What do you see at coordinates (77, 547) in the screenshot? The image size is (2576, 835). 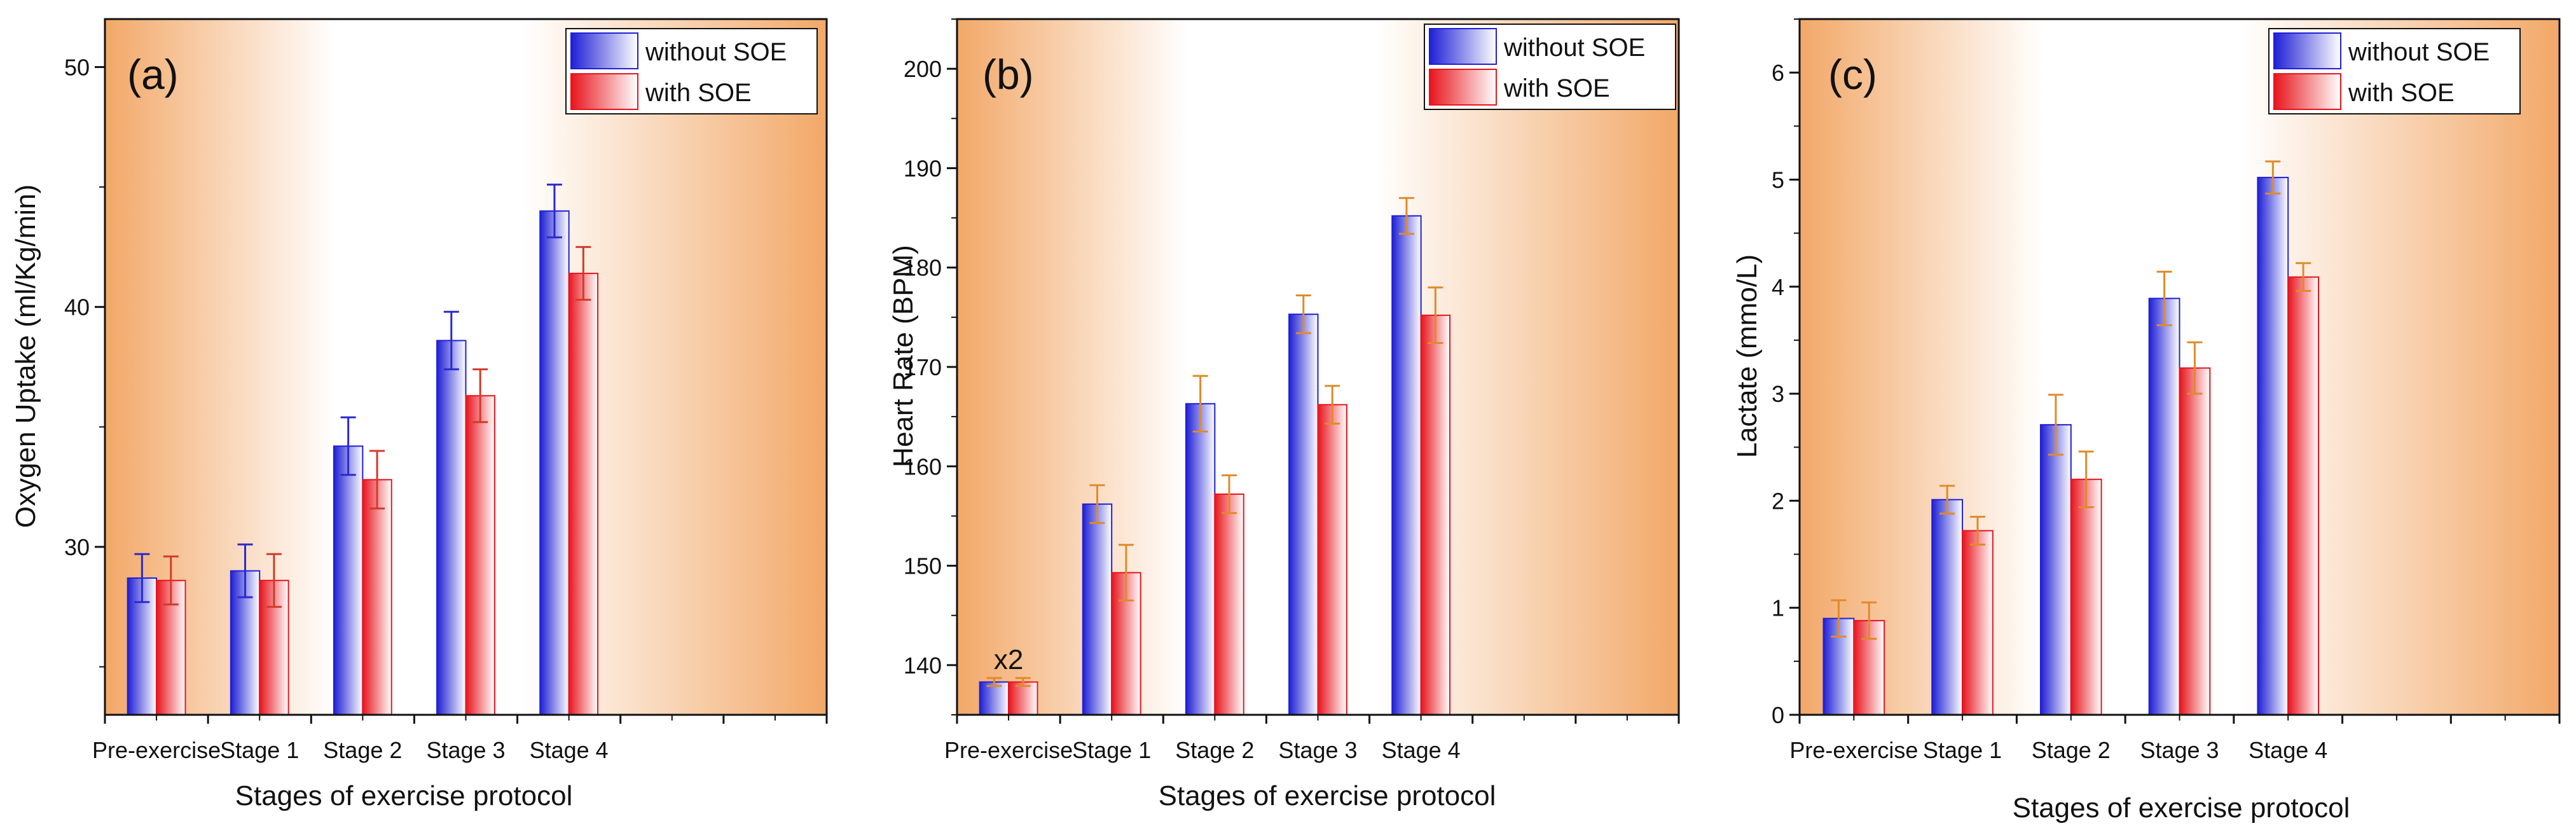 I see `y-tick-label: 30` at bounding box center [77, 547].